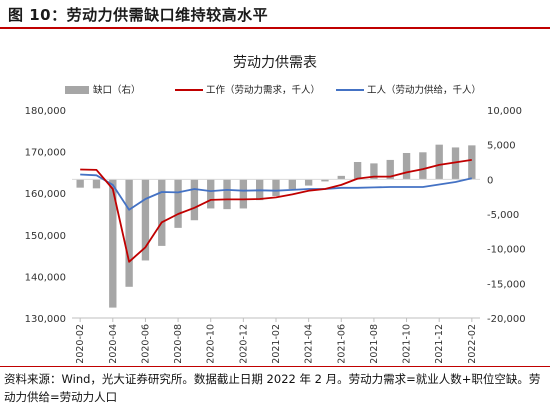 This screenshot has width=550, height=410. What do you see at coordinates (145, 344) in the screenshot?
I see `x-axis-tick-label: 2020-06` at bounding box center [145, 344].